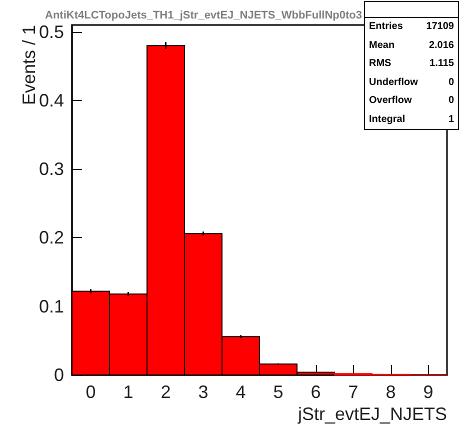  Describe the element at coordinates (51, 306) in the screenshot. I see `y-tick-label: 0.1` at that location.